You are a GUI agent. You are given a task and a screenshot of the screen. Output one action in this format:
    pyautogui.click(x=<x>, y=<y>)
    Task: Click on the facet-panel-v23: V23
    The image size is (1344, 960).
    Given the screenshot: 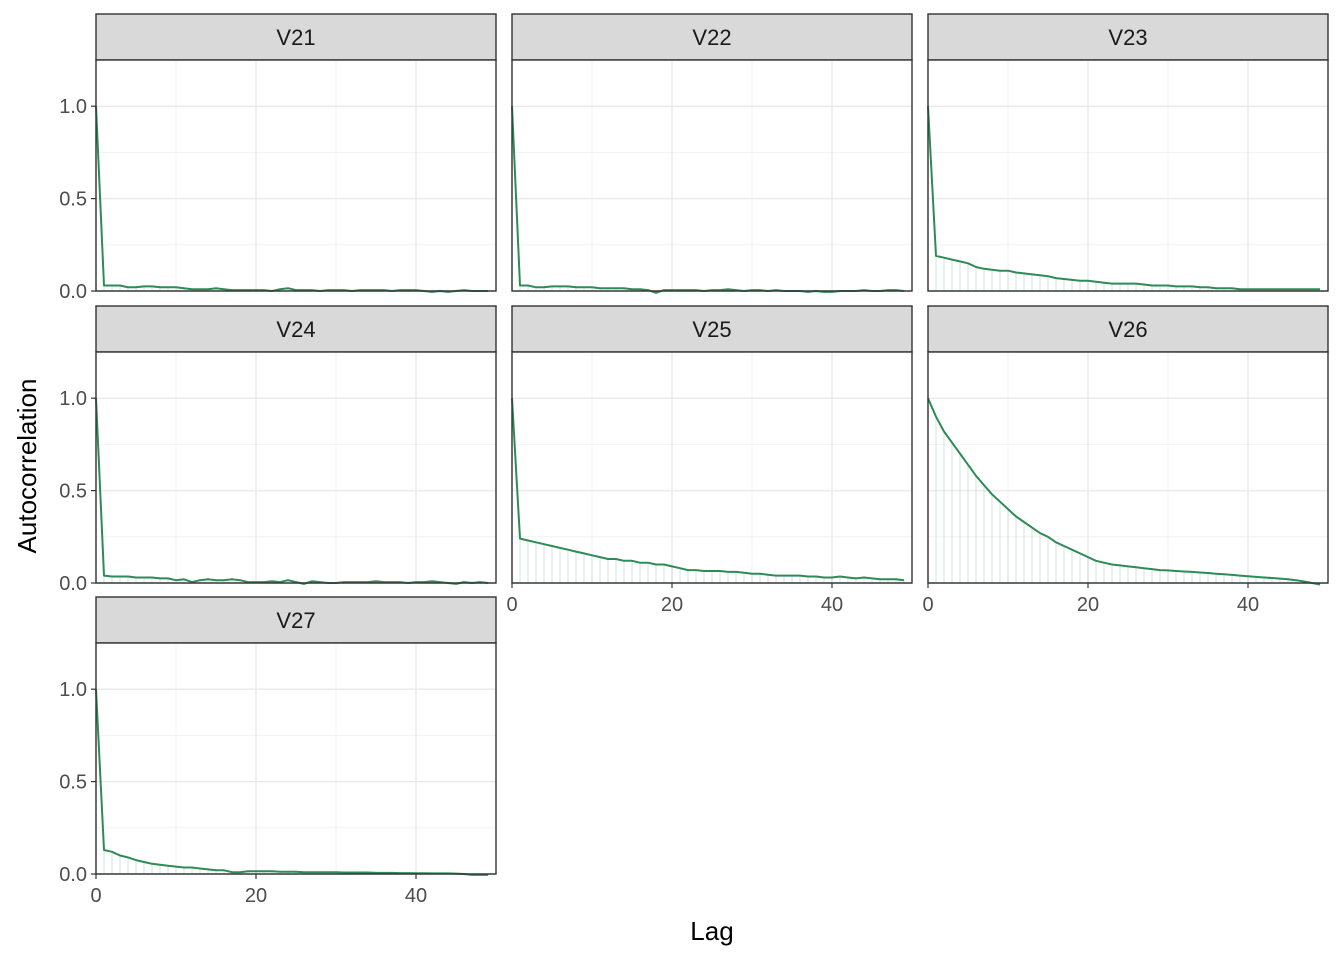 What is the action you would take?
    pyautogui.click(x=1128, y=152)
    